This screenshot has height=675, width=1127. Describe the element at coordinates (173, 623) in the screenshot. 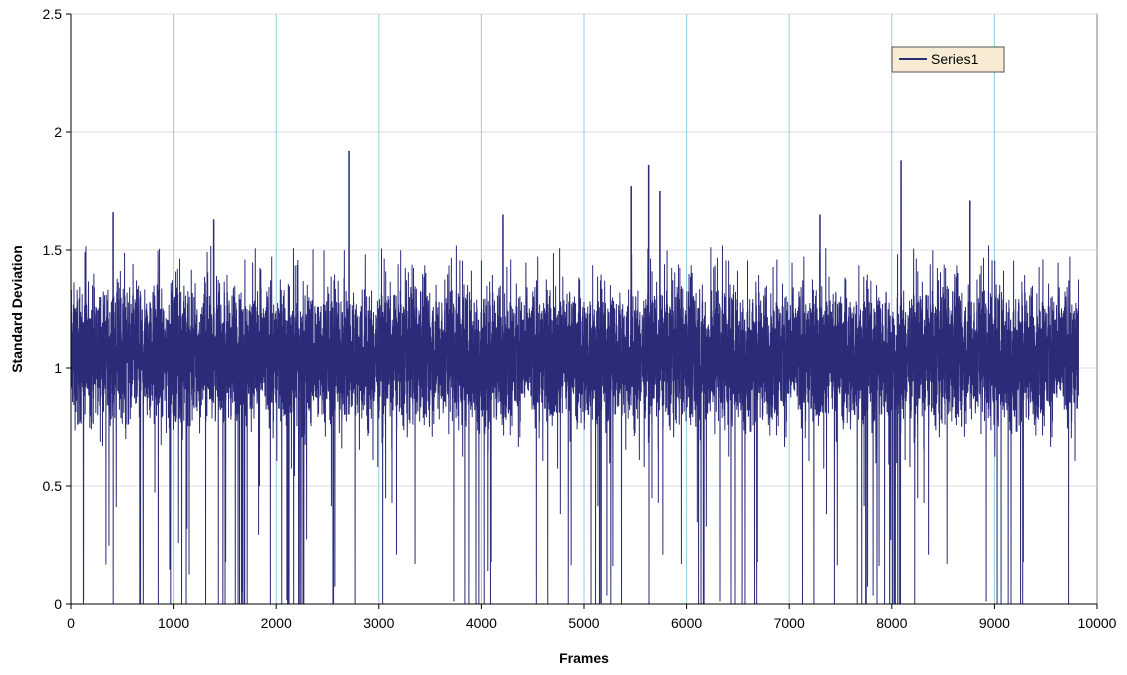

I see `x-tick-label: 1000` at that location.